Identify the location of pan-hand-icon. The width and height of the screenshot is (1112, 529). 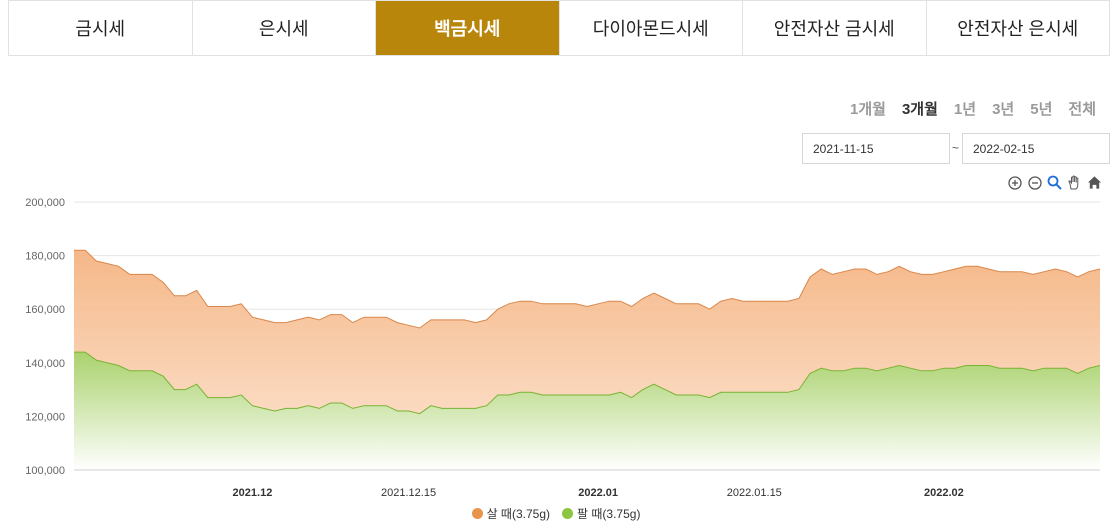
(1074, 182).